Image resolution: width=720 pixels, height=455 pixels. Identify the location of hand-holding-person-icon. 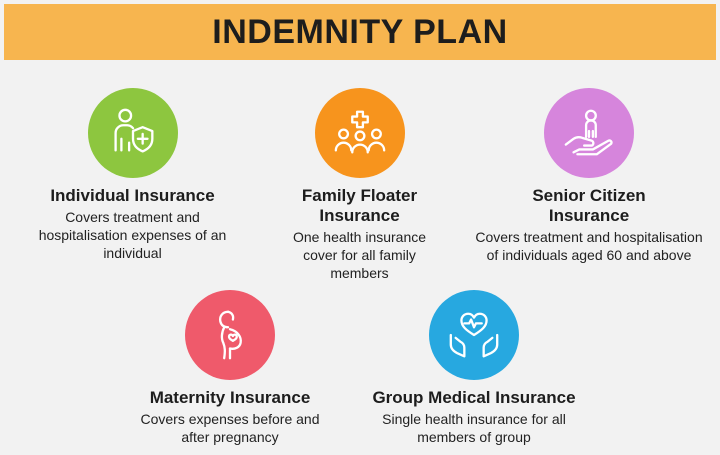
(588, 132).